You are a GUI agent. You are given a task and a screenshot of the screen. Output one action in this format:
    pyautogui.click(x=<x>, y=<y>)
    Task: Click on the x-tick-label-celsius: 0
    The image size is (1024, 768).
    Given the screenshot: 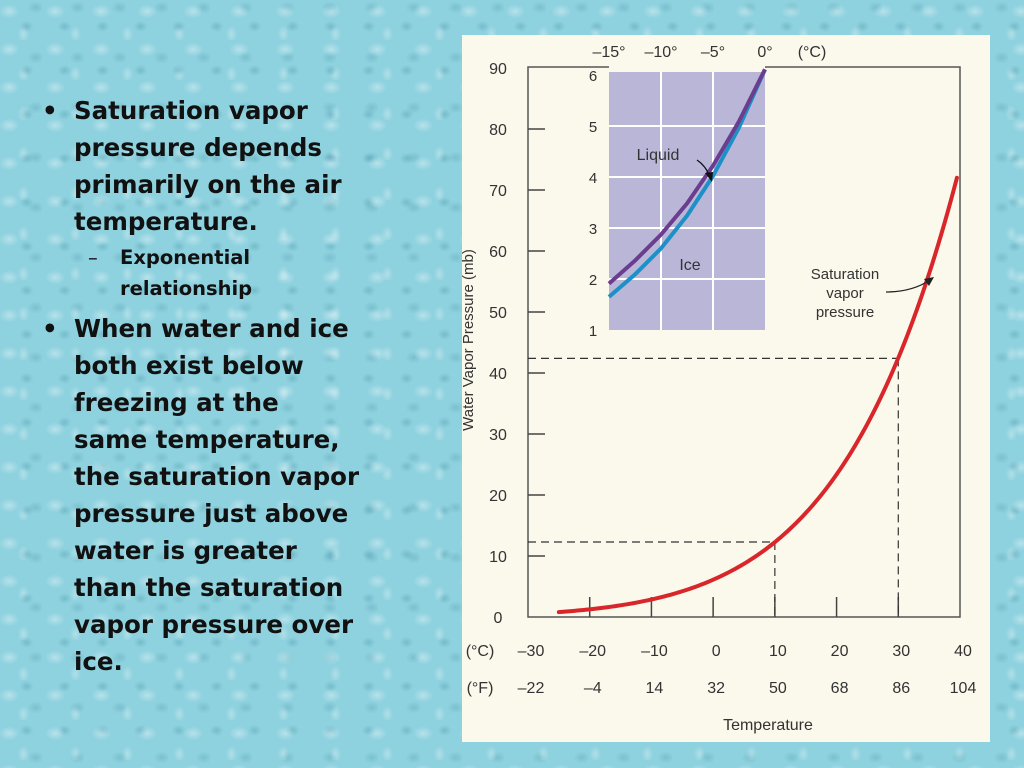 What is the action you would take?
    pyautogui.click(x=716, y=651)
    